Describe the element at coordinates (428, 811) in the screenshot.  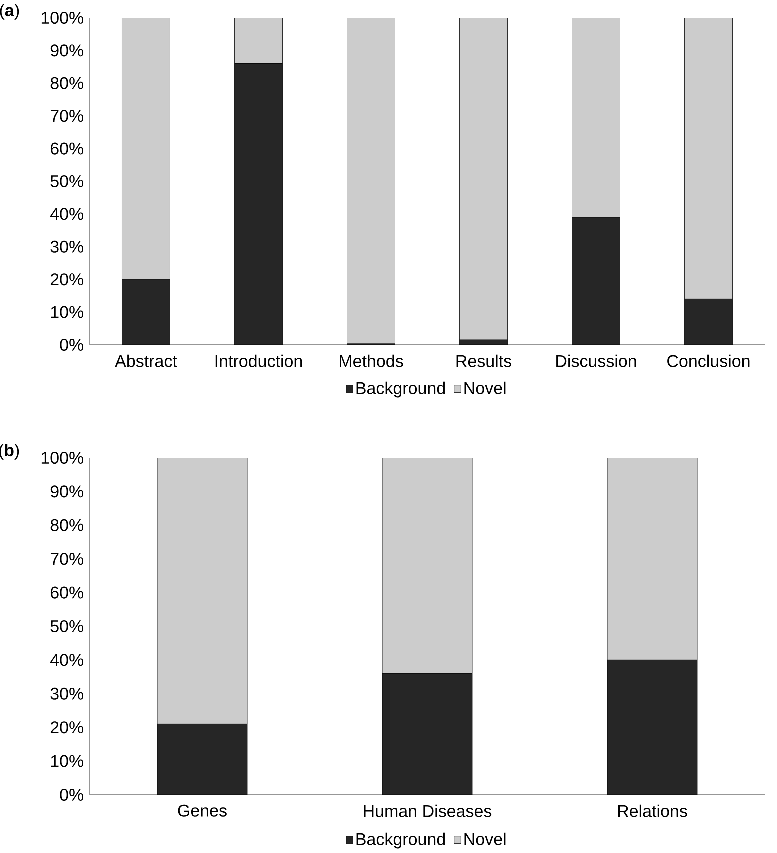
I see `x-tick-label: Human Diseases` at that location.